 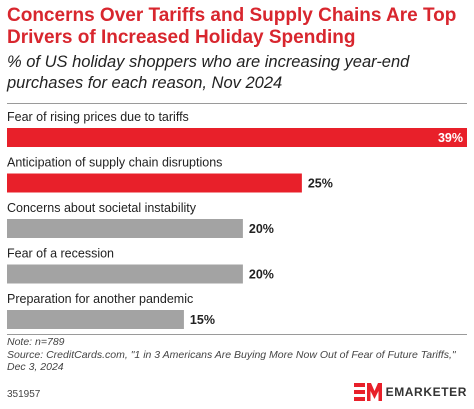 What do you see at coordinates (98, 117) in the screenshot?
I see `category-label: Fear of rising prices due to tariffs` at bounding box center [98, 117].